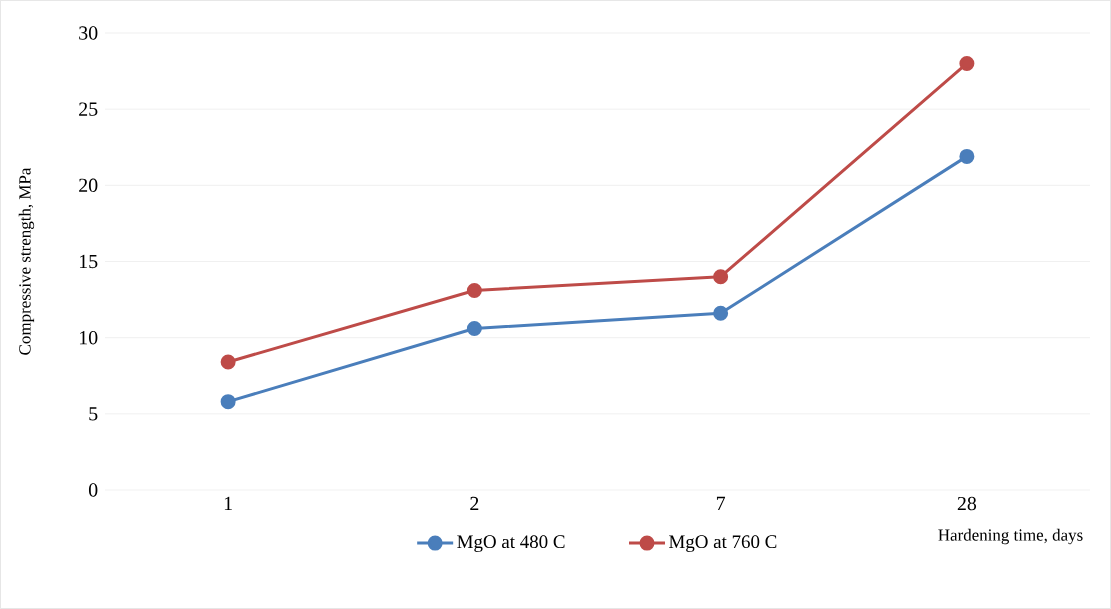 The image size is (1111, 609). What do you see at coordinates (88, 185) in the screenshot?
I see `y-tick-label: 20` at bounding box center [88, 185].